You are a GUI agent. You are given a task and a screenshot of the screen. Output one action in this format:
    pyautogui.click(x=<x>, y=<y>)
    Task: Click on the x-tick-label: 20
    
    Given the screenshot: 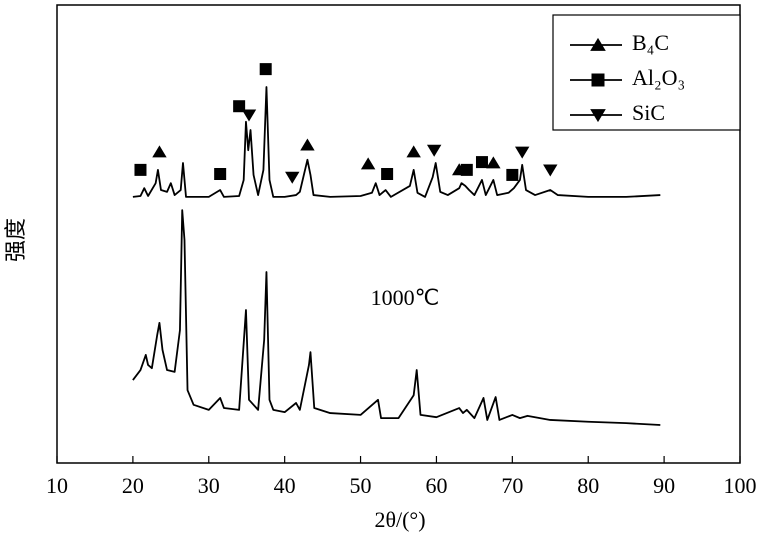 What is the action you would take?
    pyautogui.click(x=133, y=485)
    